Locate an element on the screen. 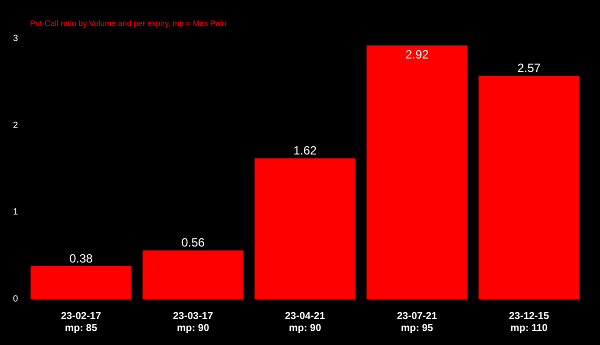  data-label: 0.38 is located at coordinates (81, 258).